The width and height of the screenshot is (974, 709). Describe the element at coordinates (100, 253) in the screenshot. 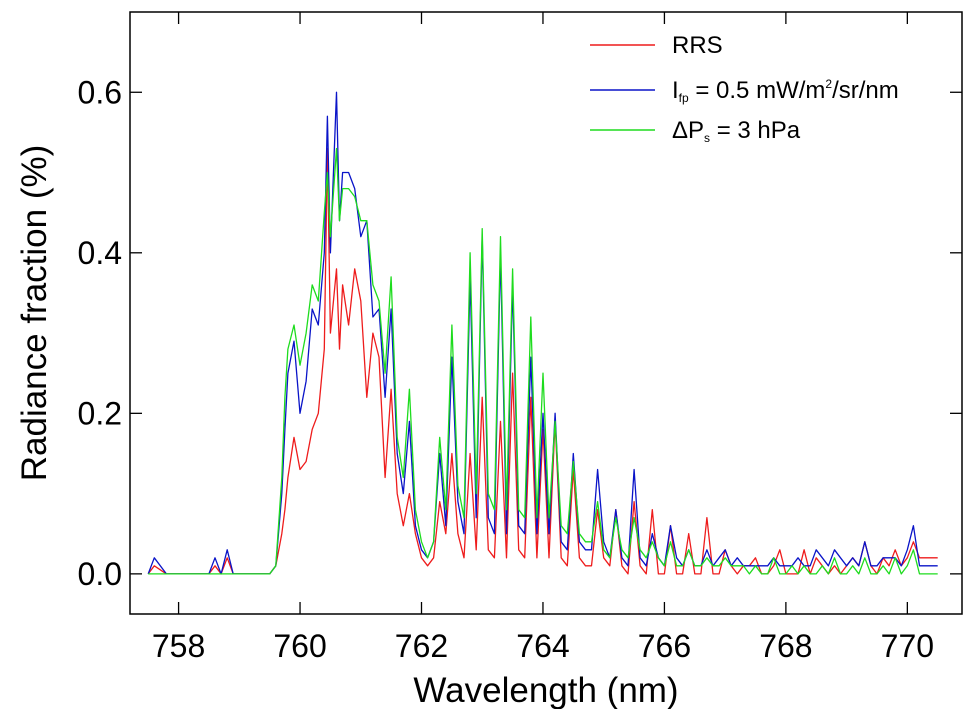

I see `y-tick-label: 0.4` at that location.